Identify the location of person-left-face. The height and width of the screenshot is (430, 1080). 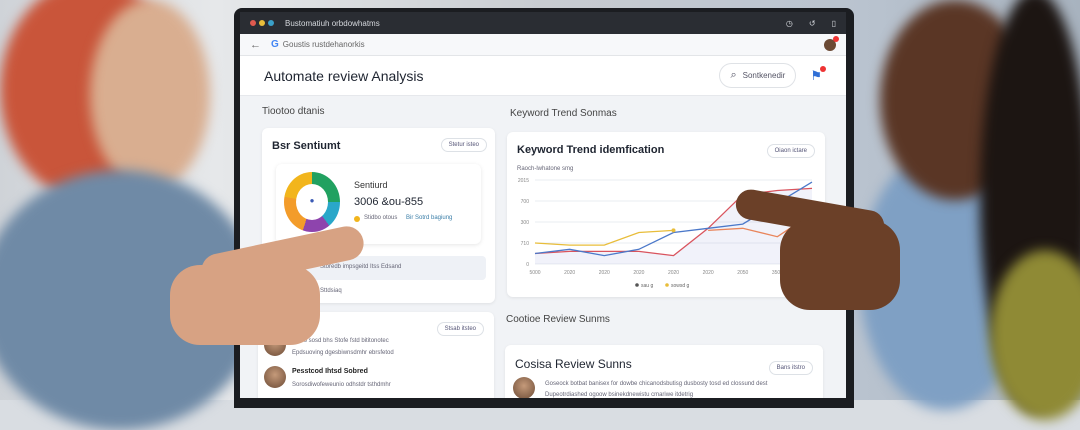
(150, 95).